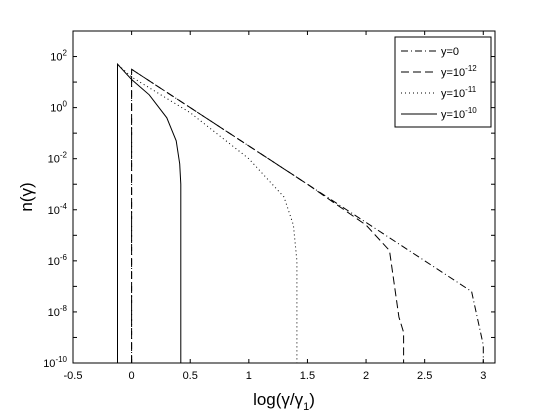  What do you see at coordinates (307, 376) in the screenshot?
I see `x-tick-label: 1.5` at bounding box center [307, 376].